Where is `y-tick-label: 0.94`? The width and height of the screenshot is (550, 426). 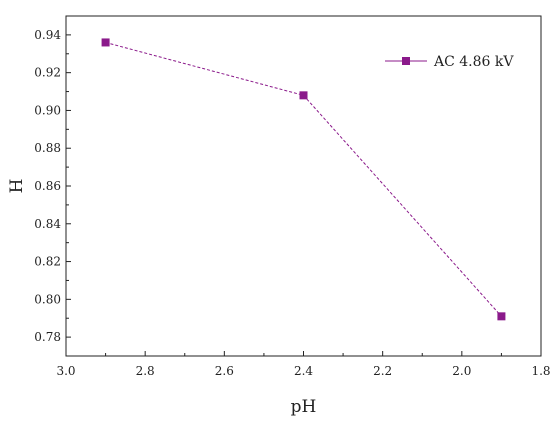
y-tick-label: 0.94 is located at coordinates (47, 35).